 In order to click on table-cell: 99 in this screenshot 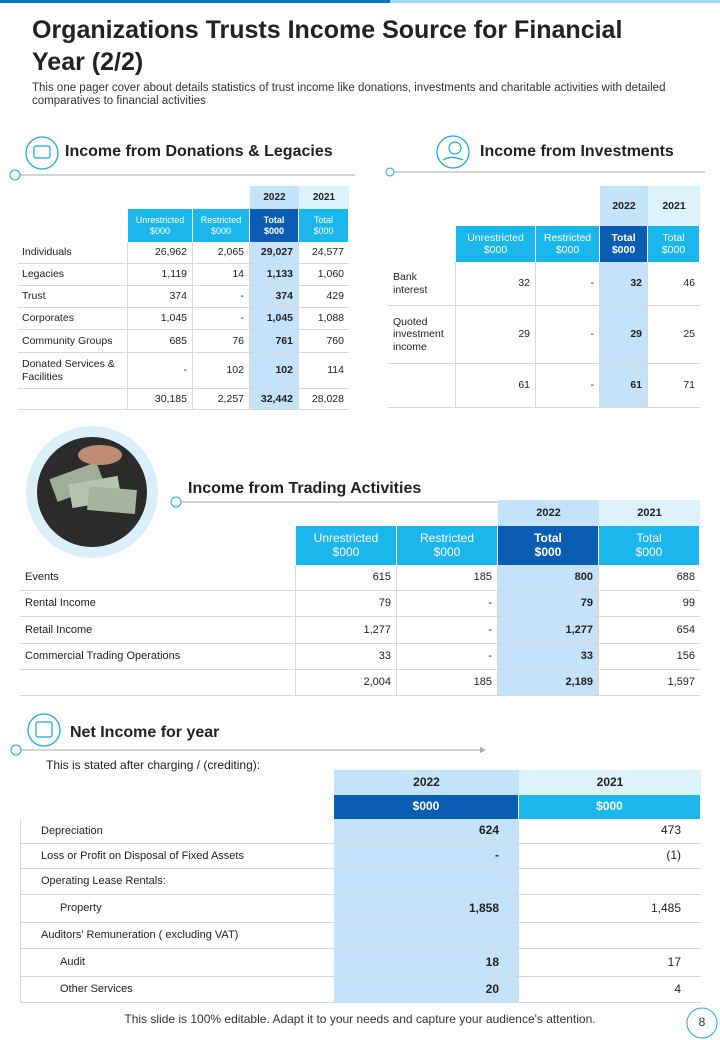, I will do `click(649, 604)`.